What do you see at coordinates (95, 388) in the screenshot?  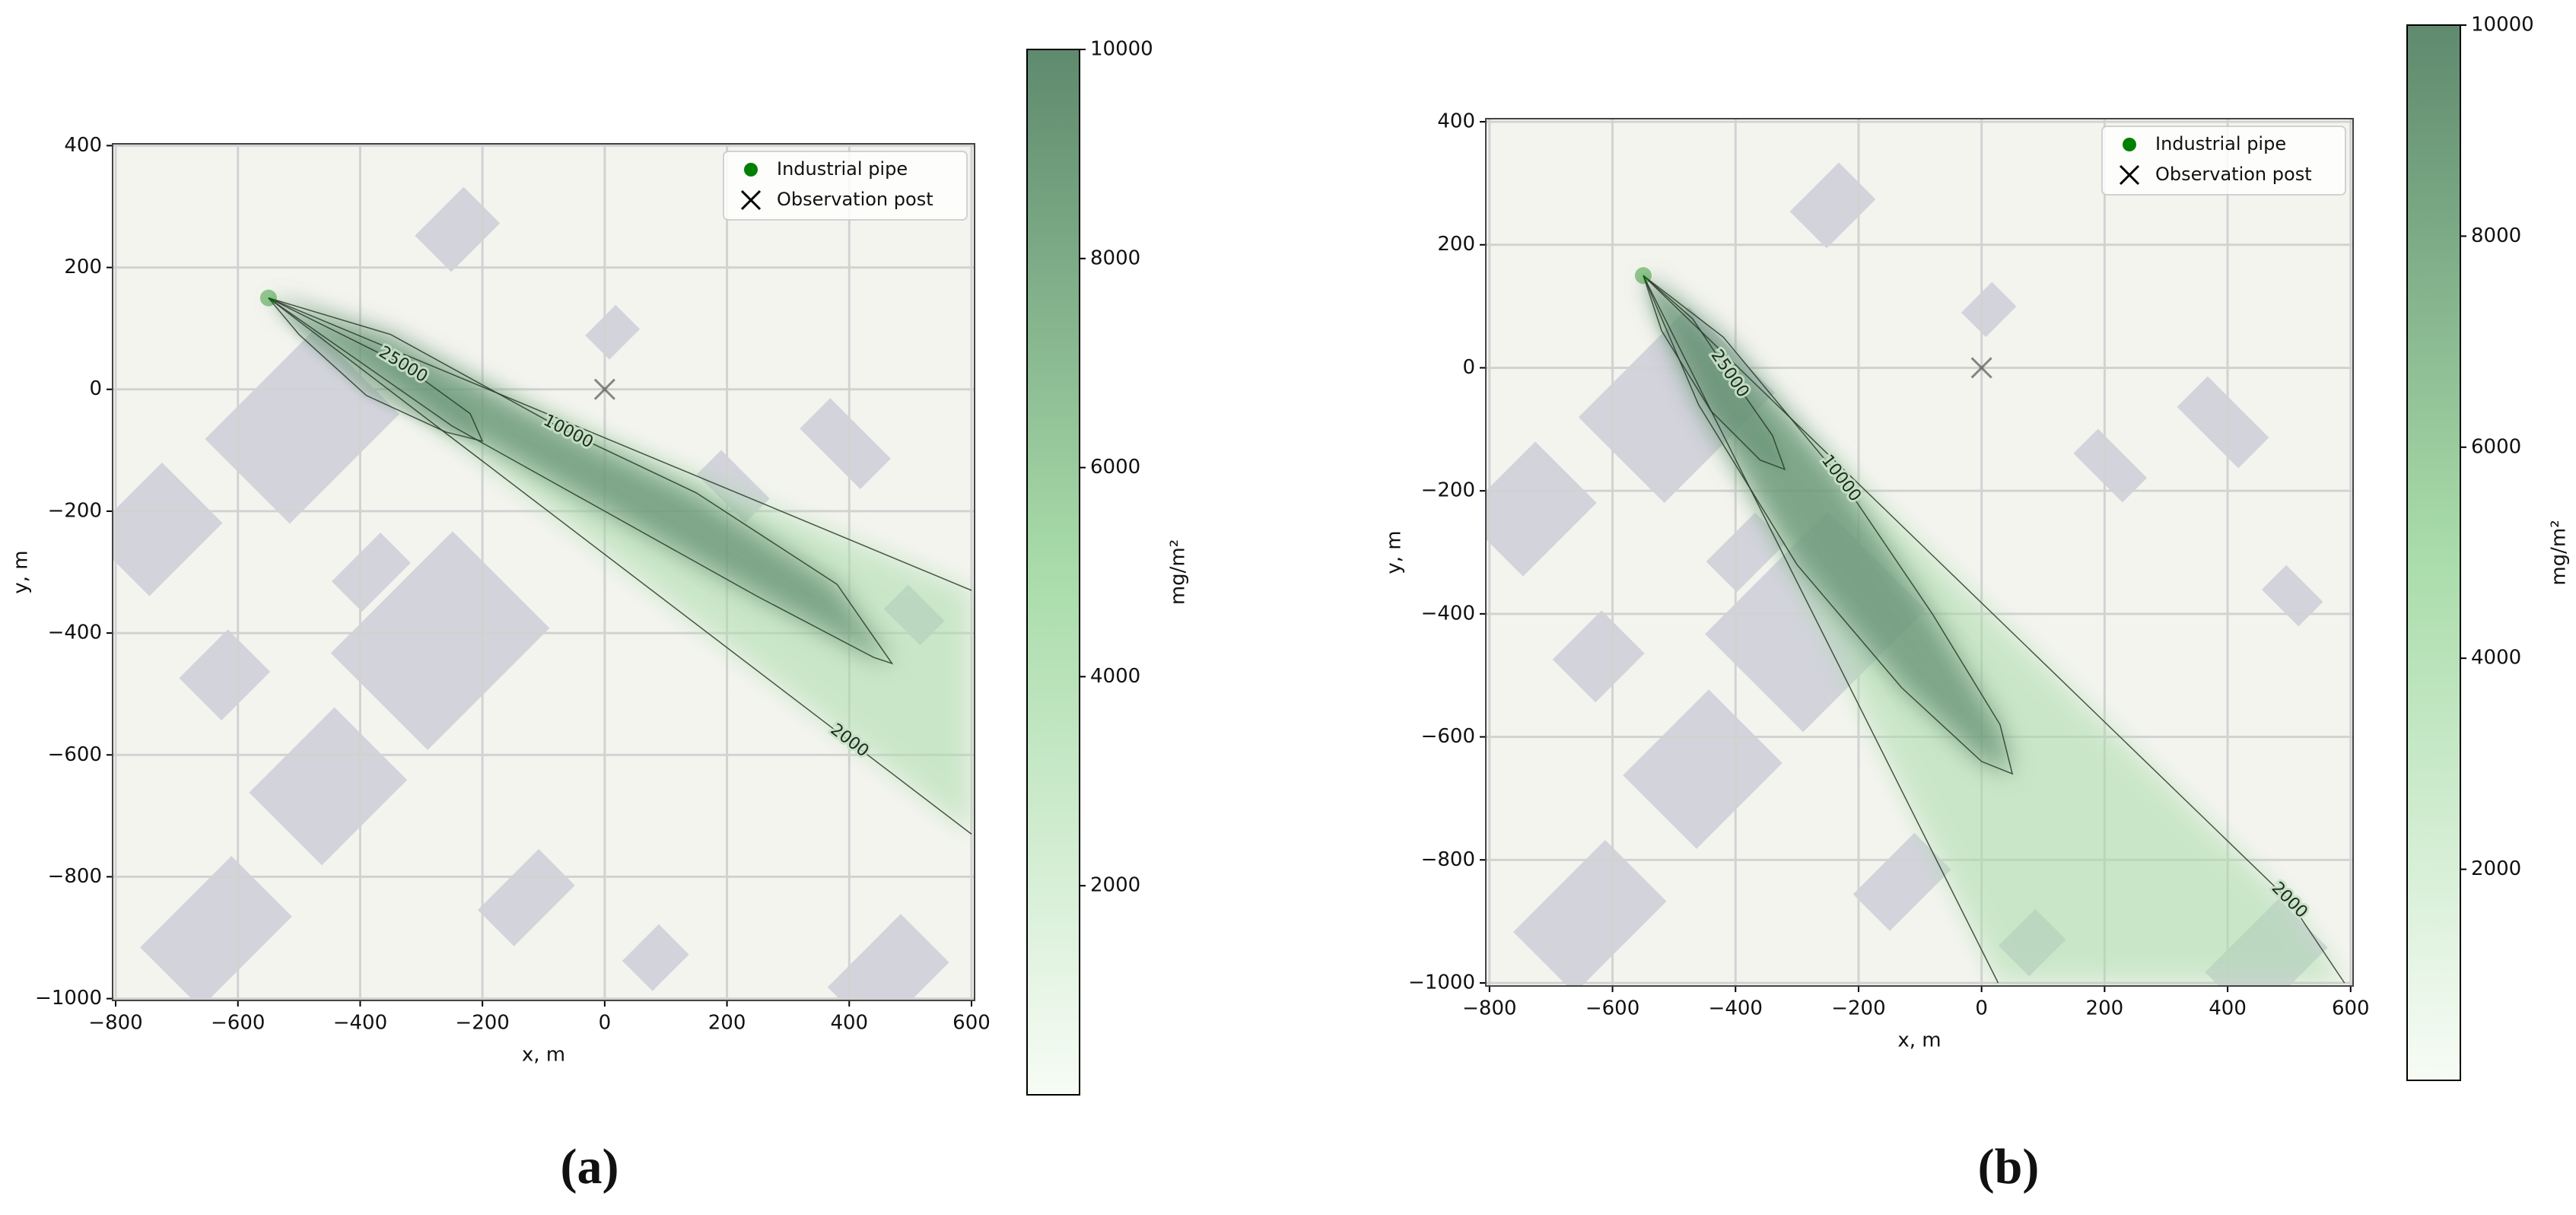 I see `y-tick-label: 0` at bounding box center [95, 388].